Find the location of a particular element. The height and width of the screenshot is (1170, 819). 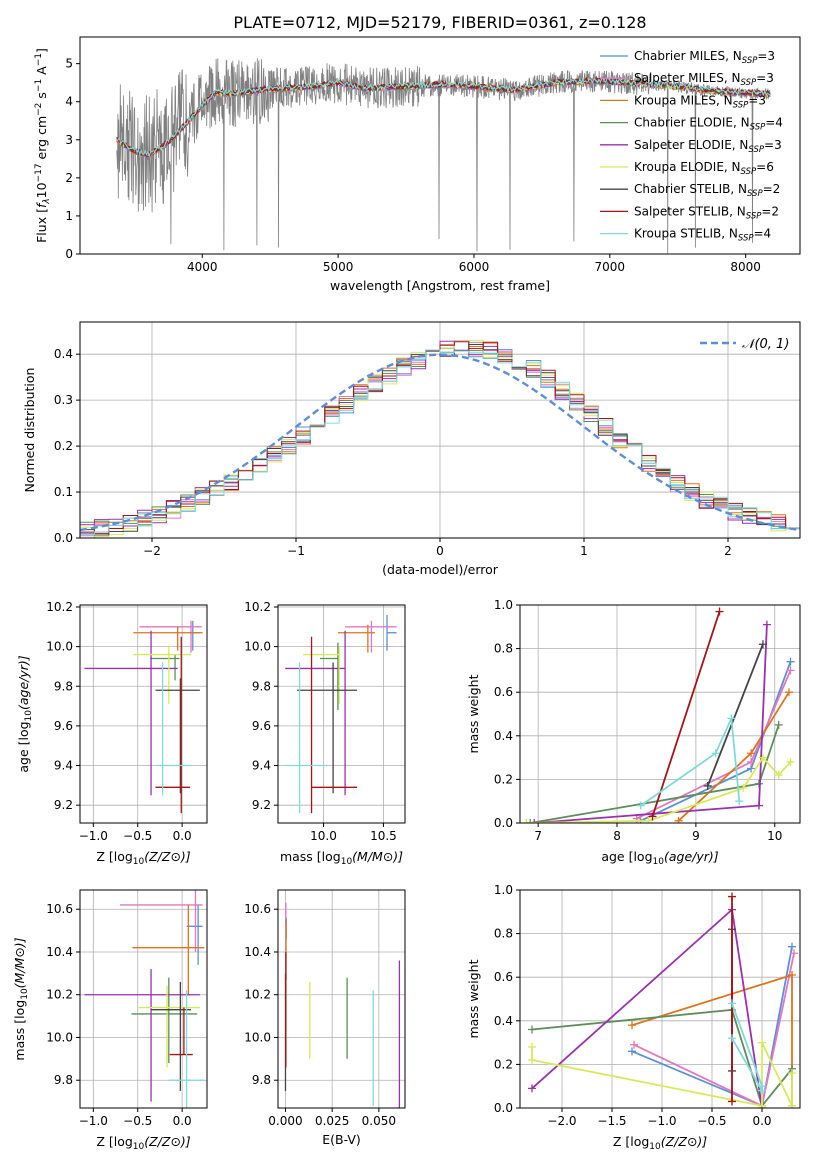

x-tick-label: 10.5 is located at coordinates (383, 836).